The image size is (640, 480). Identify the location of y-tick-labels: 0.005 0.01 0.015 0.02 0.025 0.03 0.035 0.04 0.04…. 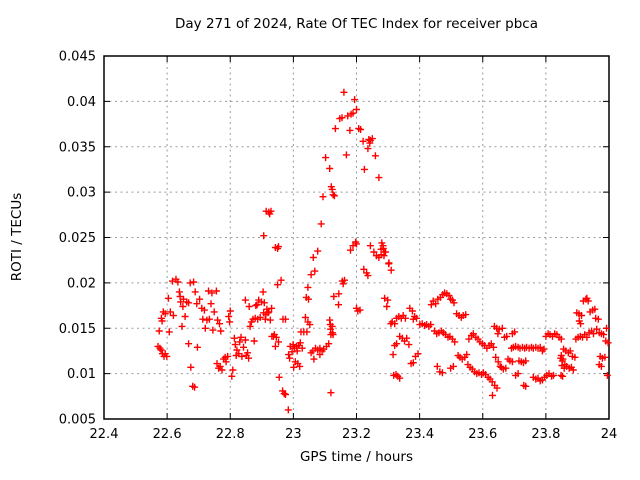
(77, 239).